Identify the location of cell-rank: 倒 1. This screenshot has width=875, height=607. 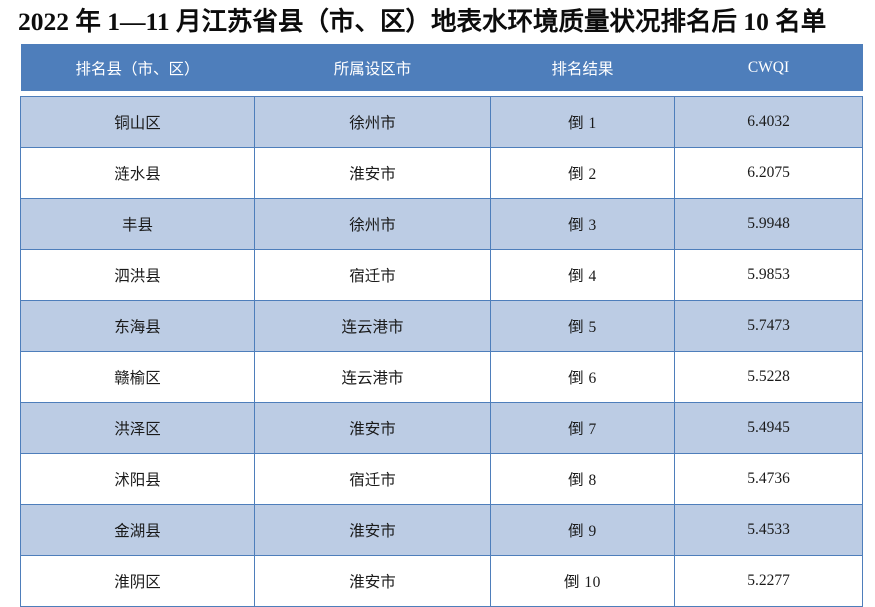
(582, 122).